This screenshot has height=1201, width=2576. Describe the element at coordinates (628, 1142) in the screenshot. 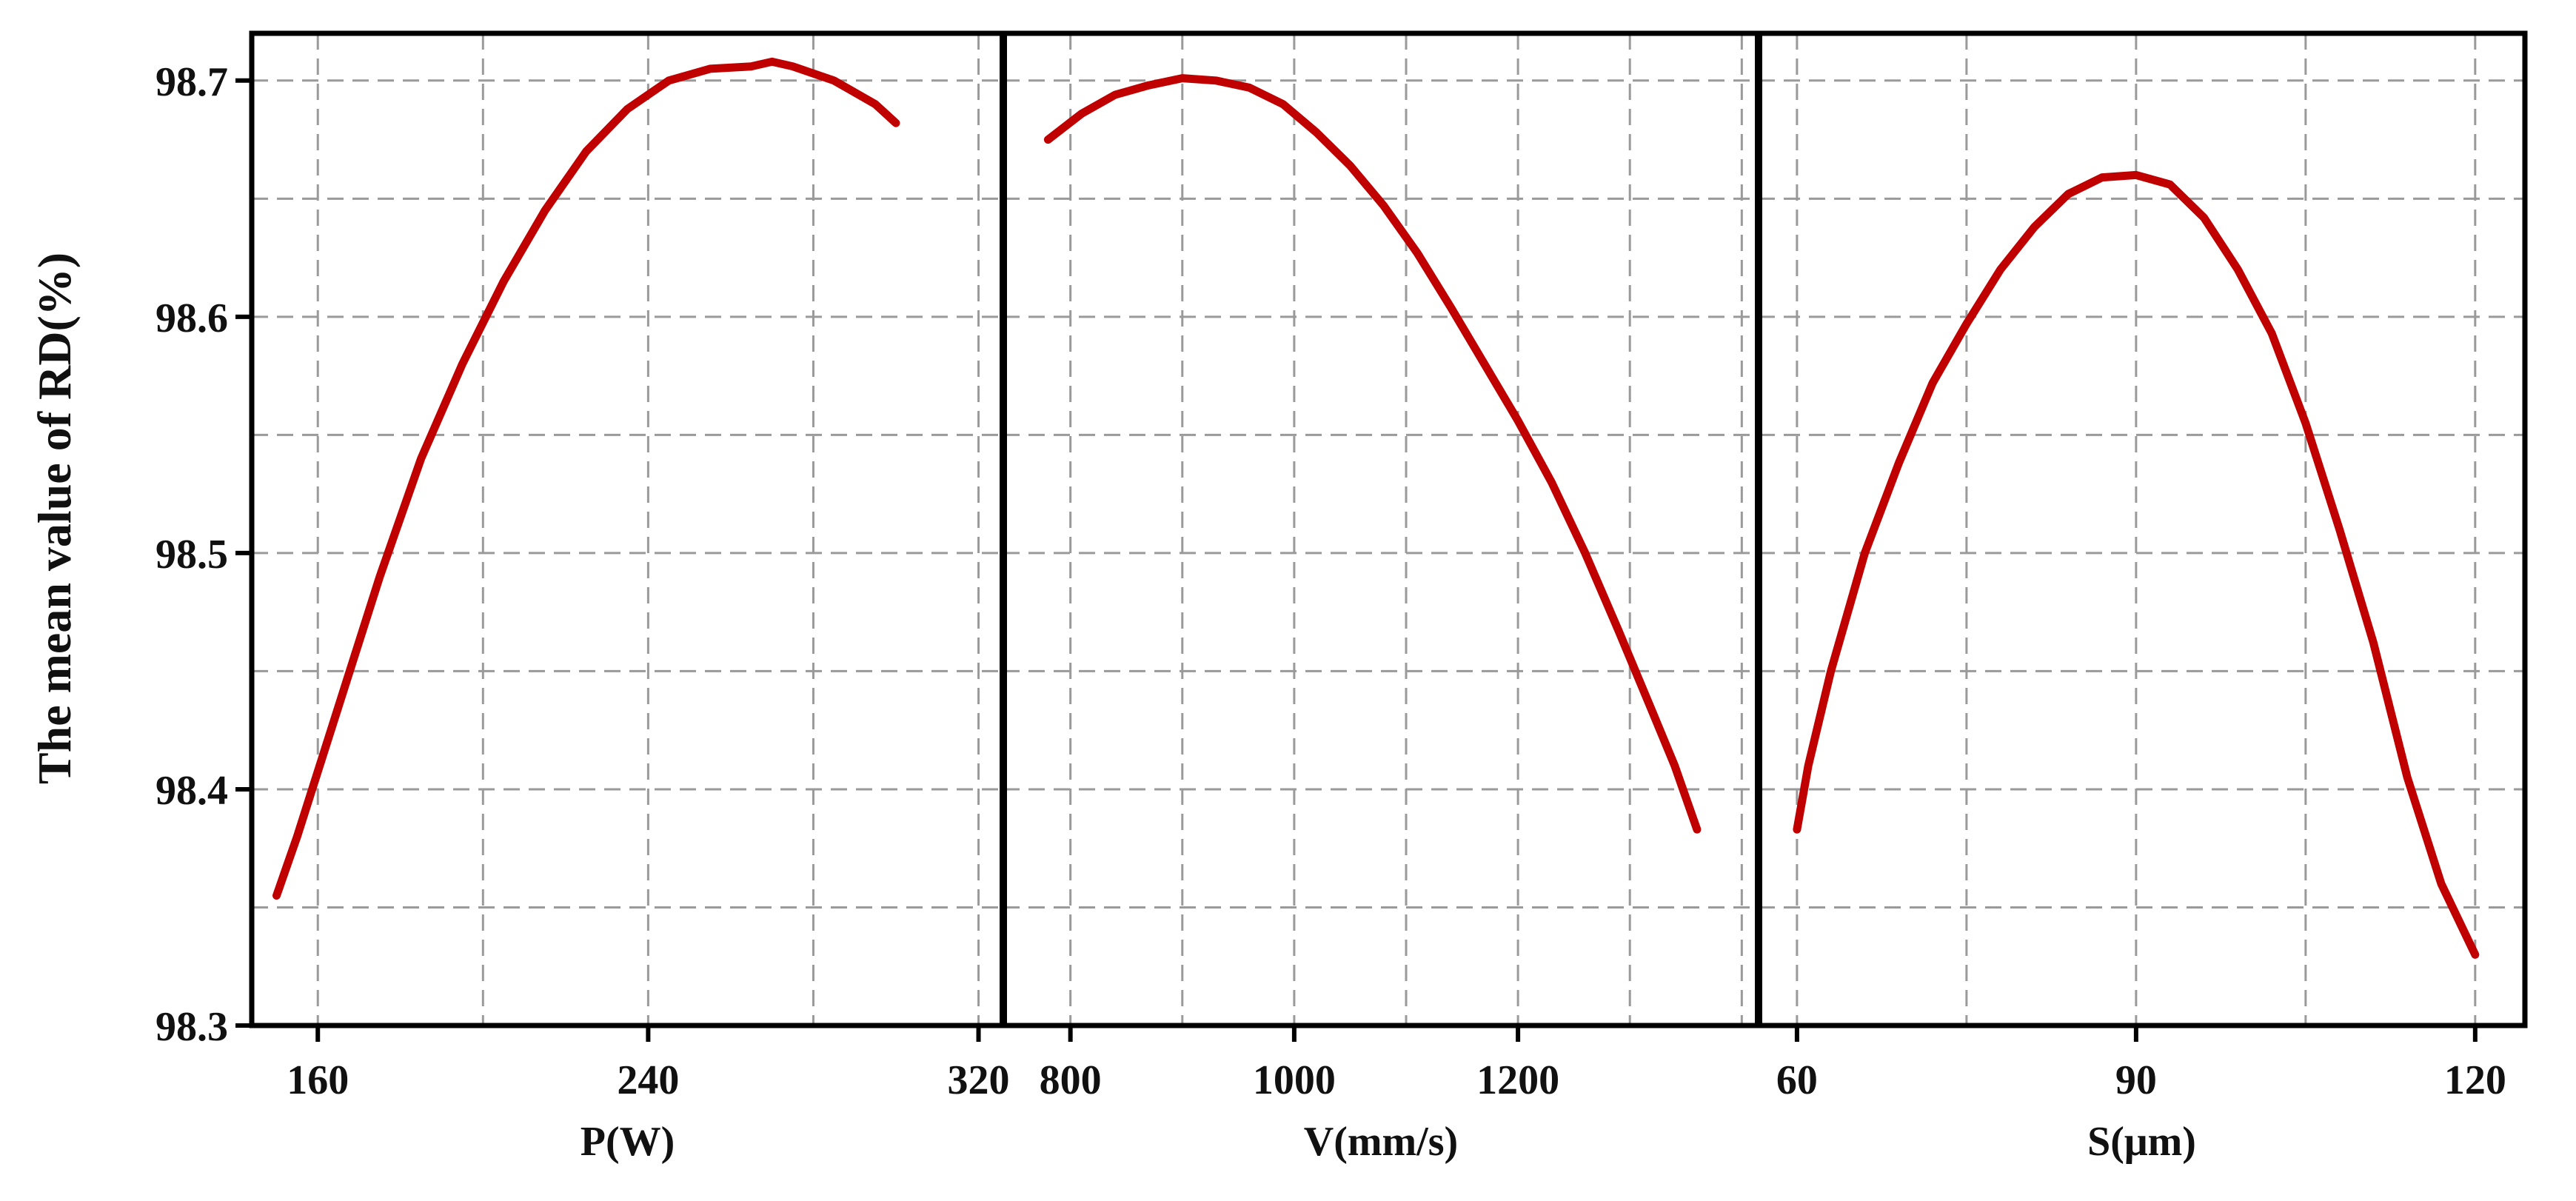

I see `x-axis-label-p: P(W)` at that location.